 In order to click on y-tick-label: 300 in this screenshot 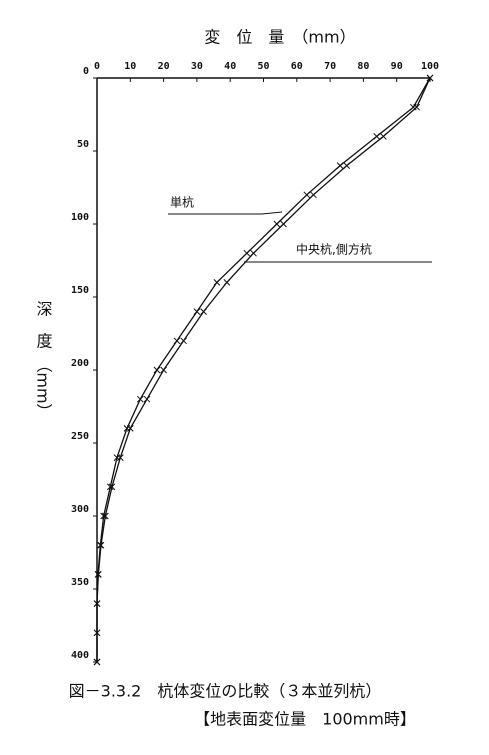, I will do `click(80, 509)`.